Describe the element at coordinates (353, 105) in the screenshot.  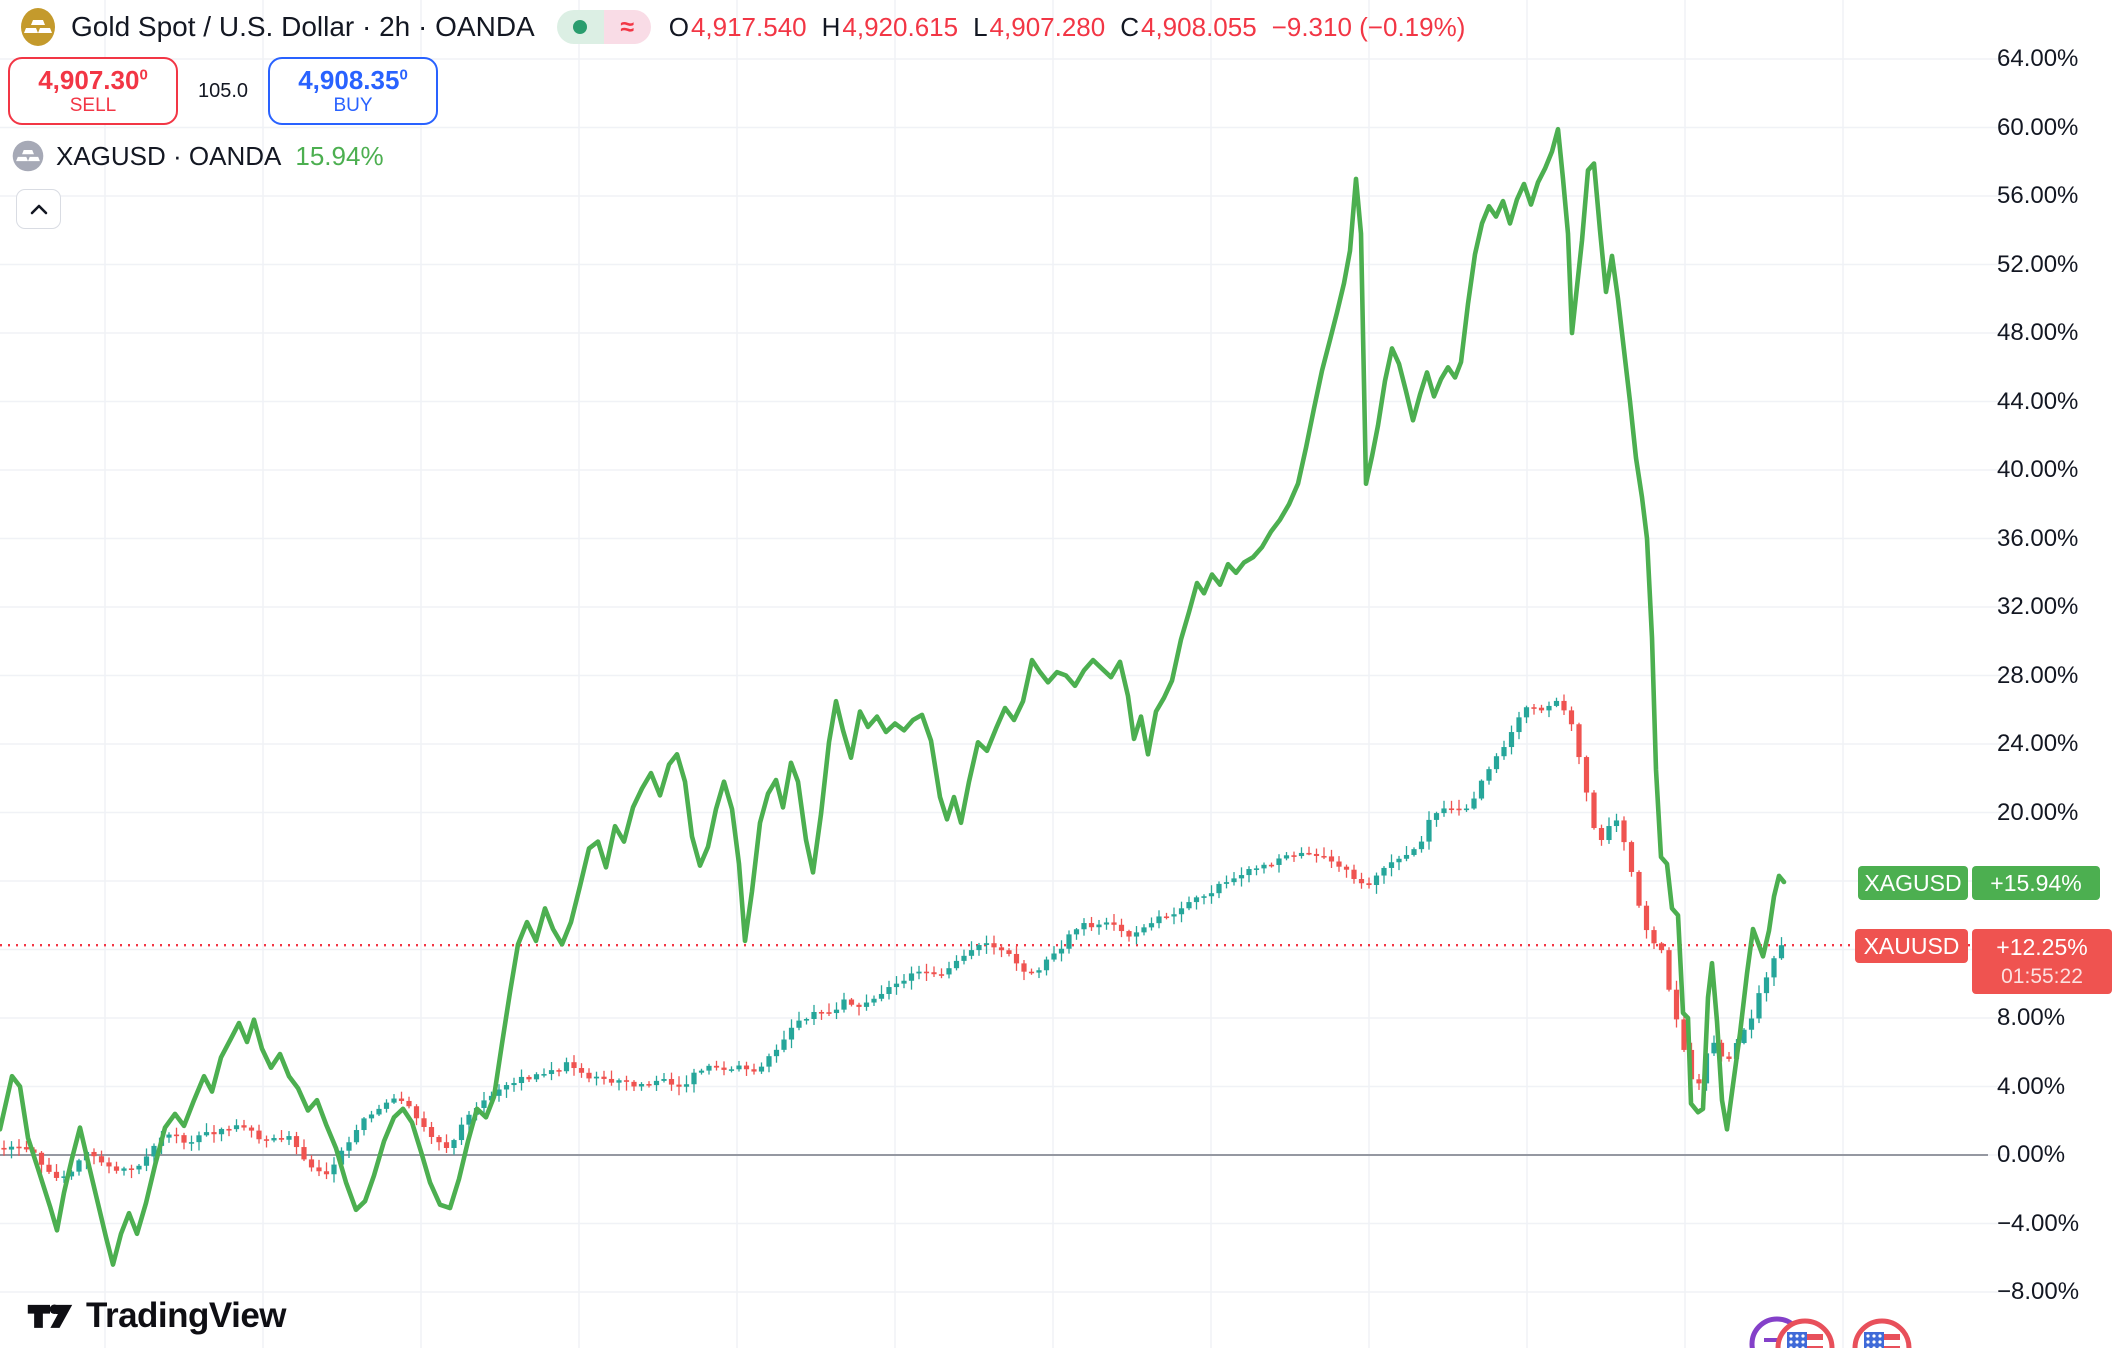
I see `buy-label: BUY` at that location.